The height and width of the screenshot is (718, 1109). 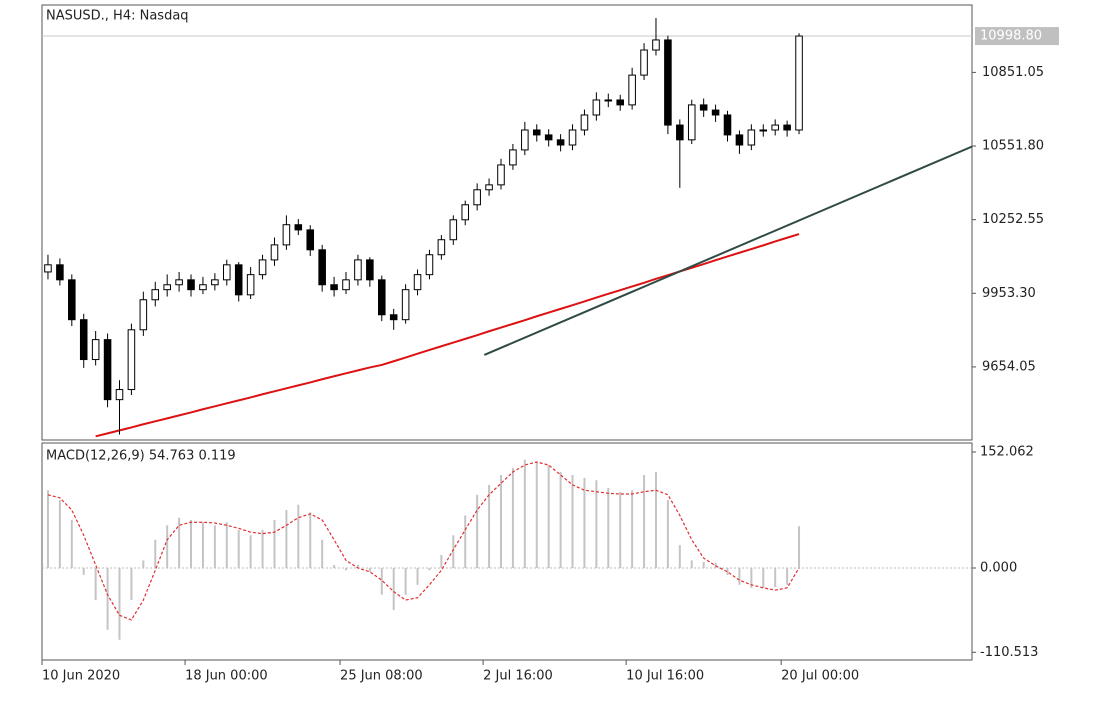 I want to click on y-tick-label: 10252.55, so click(x=1013, y=219).